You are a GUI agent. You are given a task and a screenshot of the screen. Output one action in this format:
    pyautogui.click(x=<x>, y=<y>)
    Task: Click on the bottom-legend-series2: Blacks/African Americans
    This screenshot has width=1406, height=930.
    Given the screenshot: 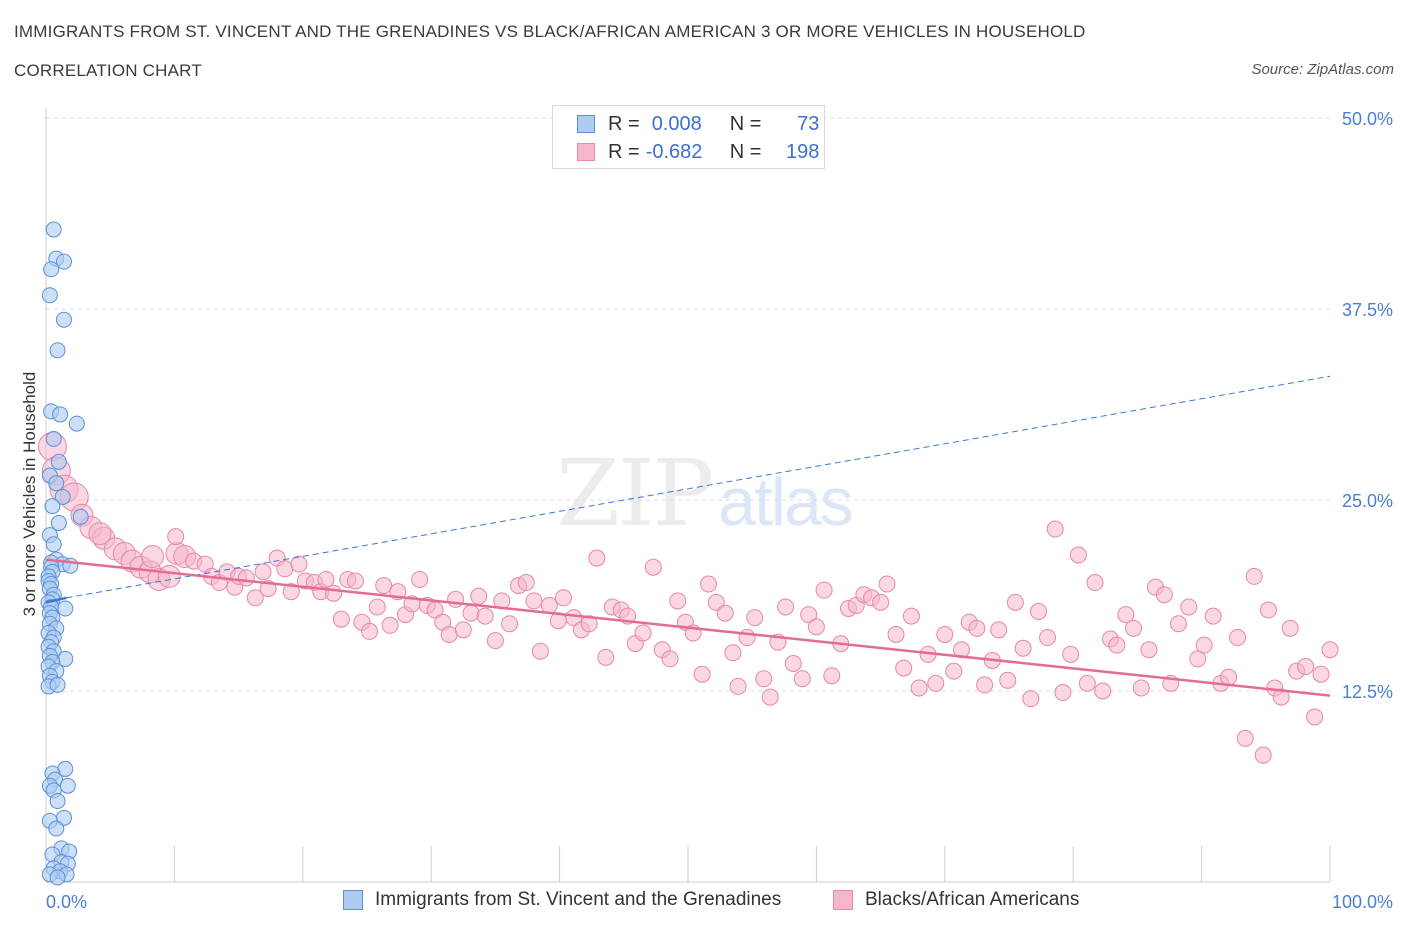 What is the action you would take?
    pyautogui.click(x=956, y=900)
    